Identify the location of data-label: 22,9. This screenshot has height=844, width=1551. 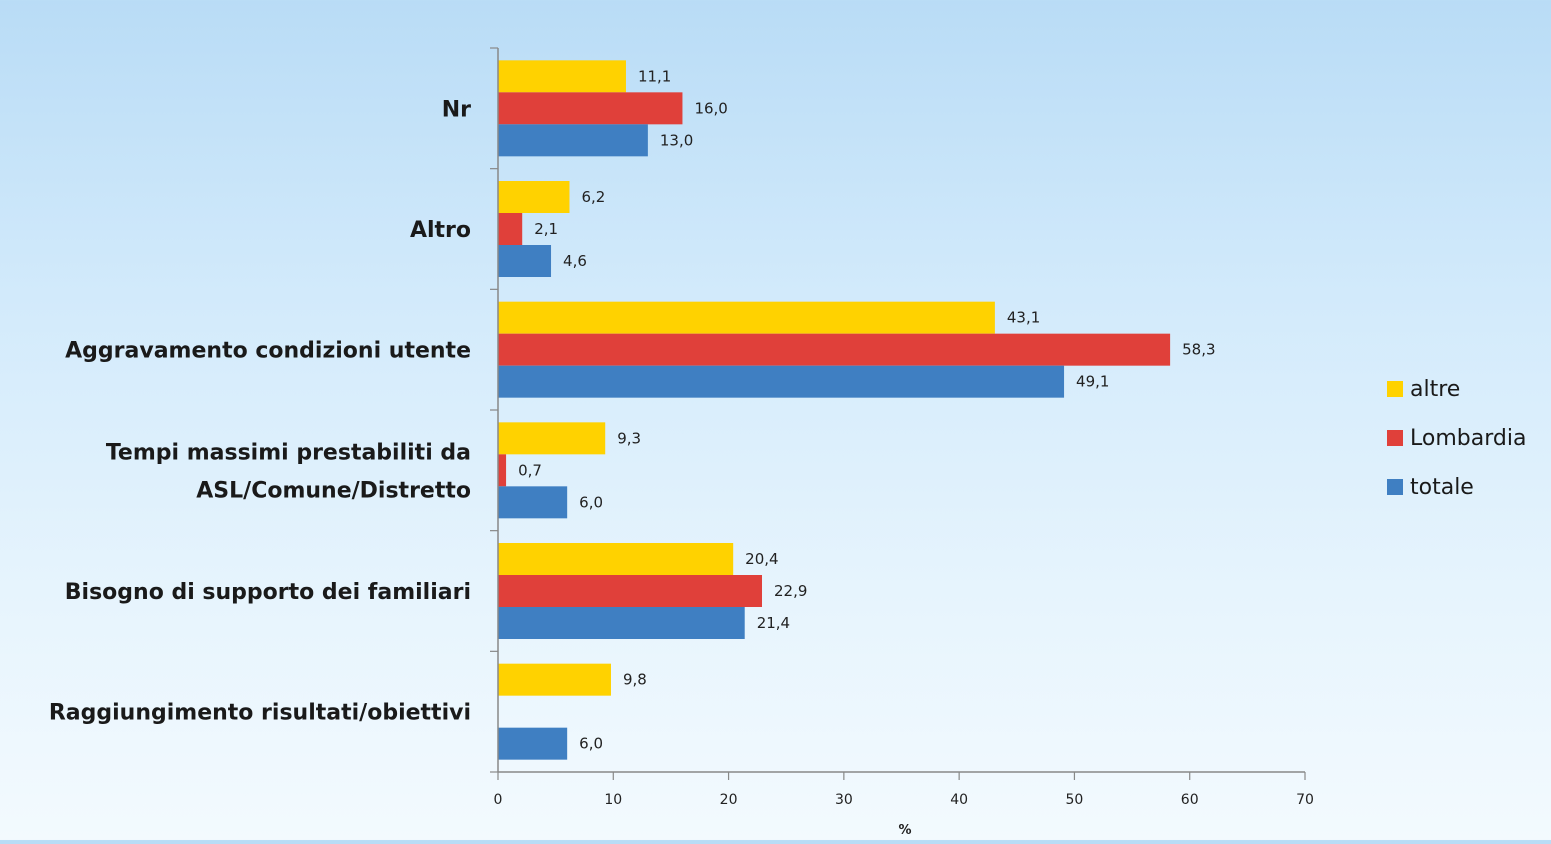
(790, 591).